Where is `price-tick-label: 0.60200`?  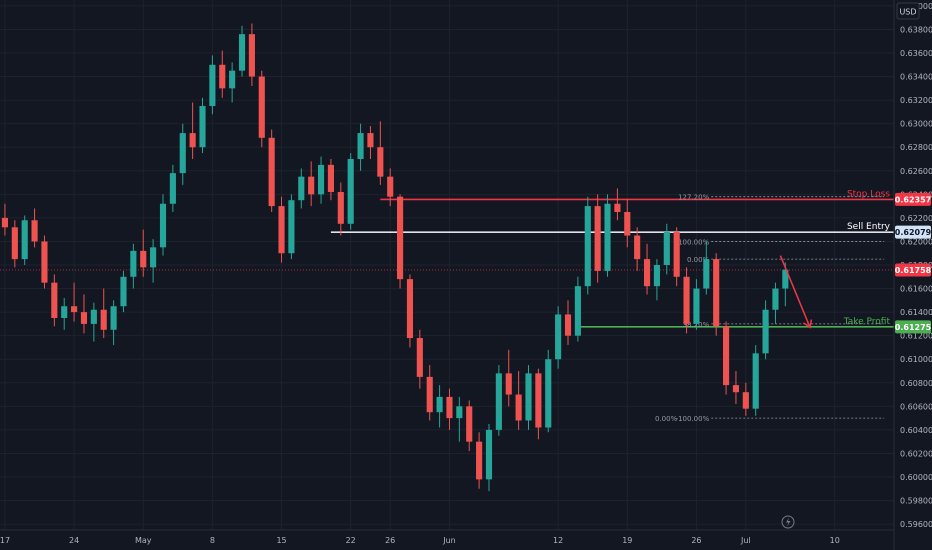
price-tick-label: 0.60200 is located at coordinates (916, 453).